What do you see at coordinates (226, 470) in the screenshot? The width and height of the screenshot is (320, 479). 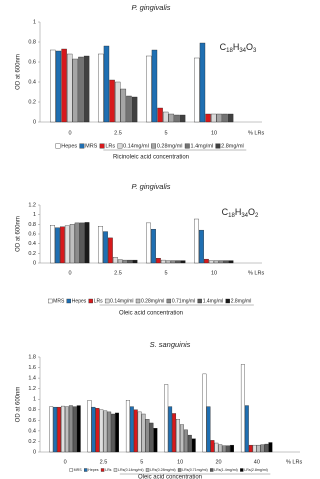 I see `legend-label: LRs(1.4mg/ml)` at bounding box center [226, 470].